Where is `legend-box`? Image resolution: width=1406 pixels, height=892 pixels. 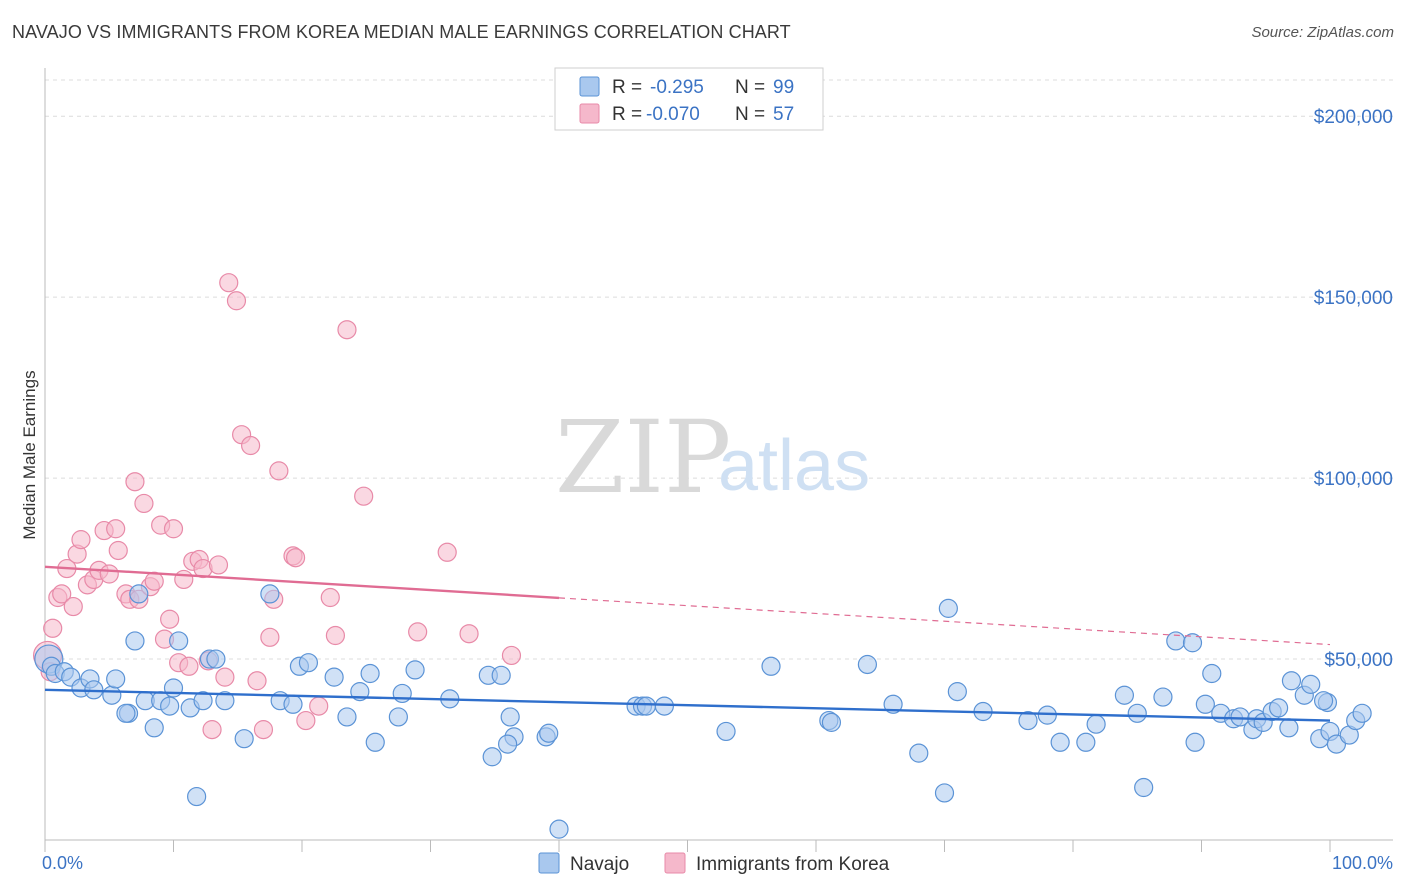
legend-box is located at coordinates (689, 99).